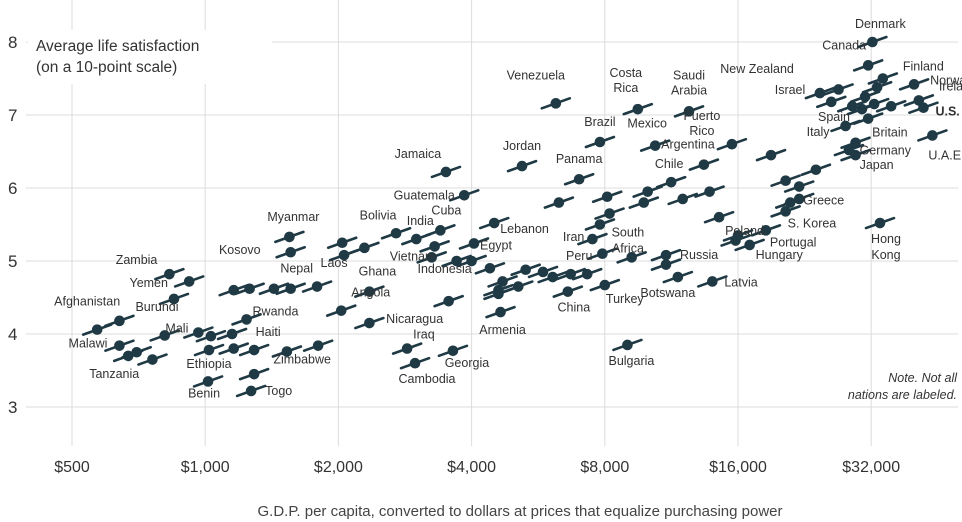 Image resolution: width=962 pixels, height=522 pixels. Describe the element at coordinates (689, 82) in the screenshot. I see `label-saudi-arabia: Saudi Arabia` at that location.